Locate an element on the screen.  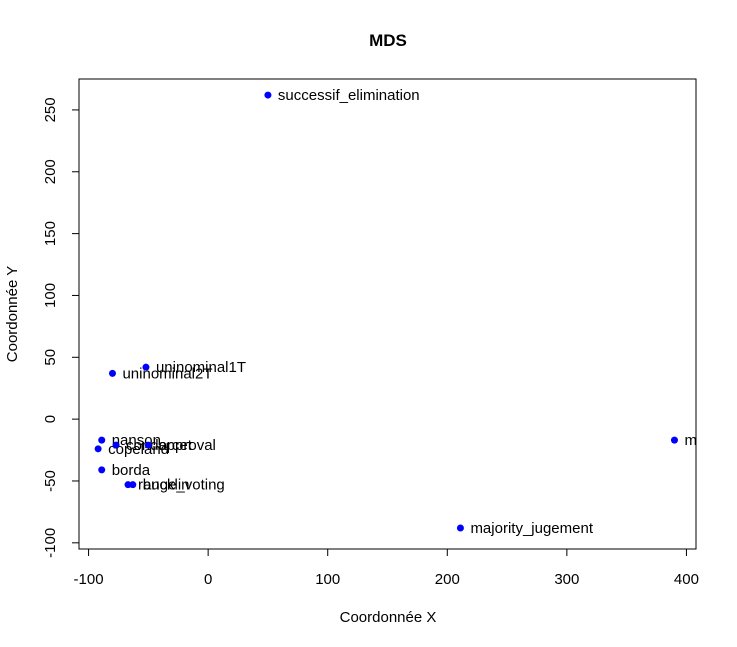
data-point-label: range_voting is located at coordinates (181, 485).